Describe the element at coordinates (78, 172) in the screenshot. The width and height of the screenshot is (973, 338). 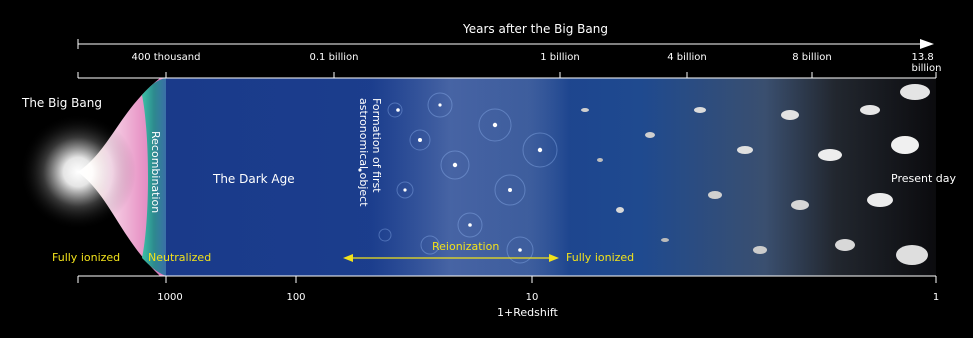
I see `big-bang-glow` at that location.